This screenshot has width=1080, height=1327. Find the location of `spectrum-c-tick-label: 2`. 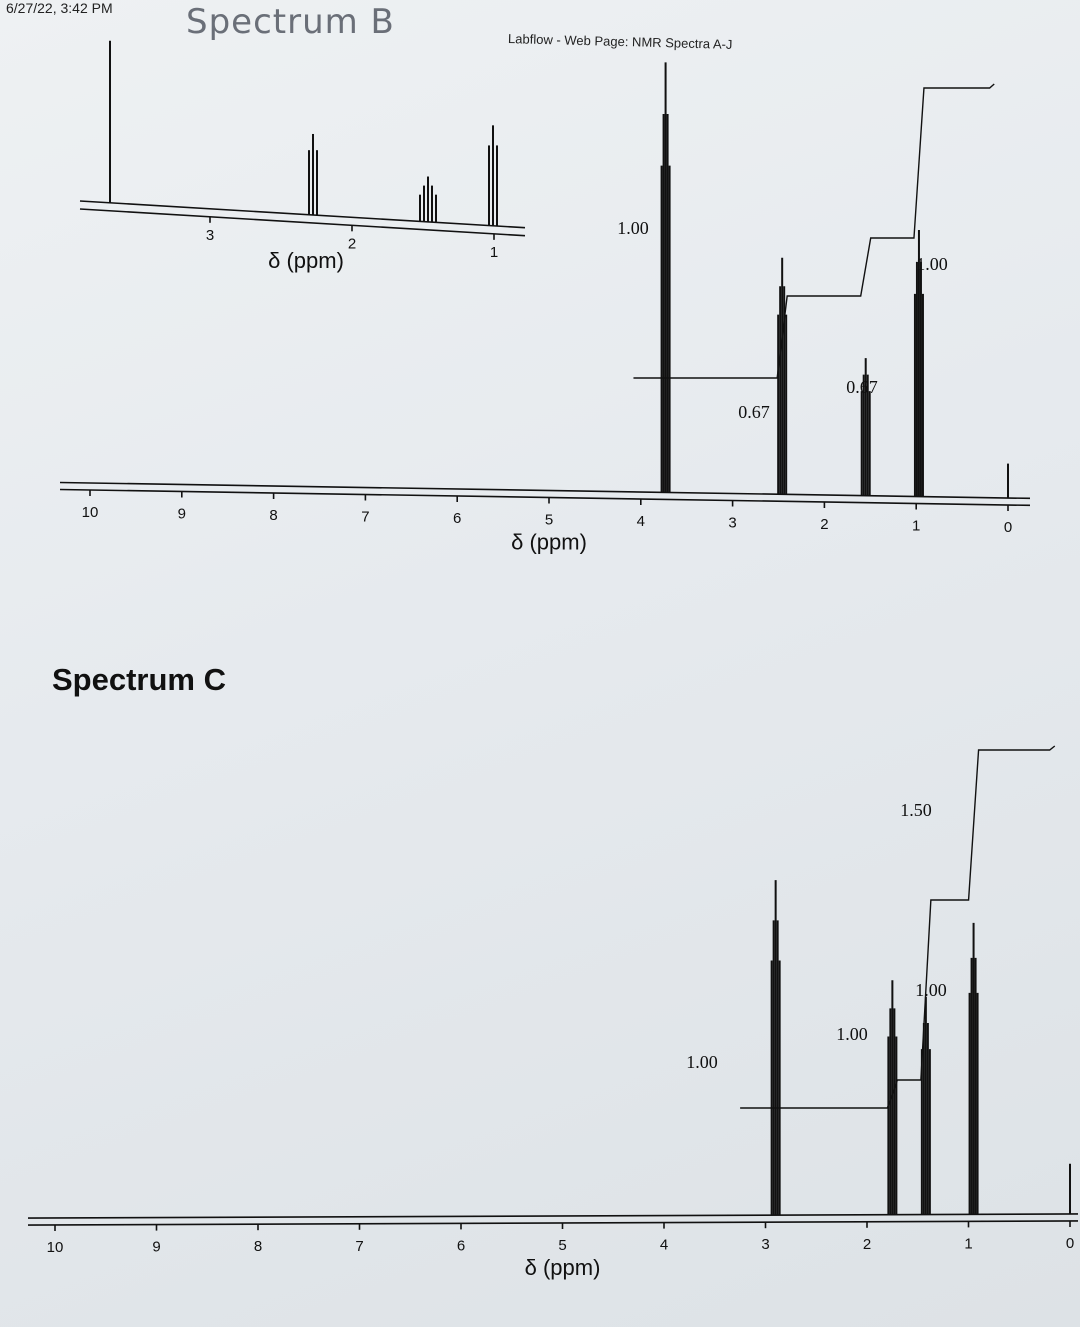

spectrum-c-tick-label: 2 is located at coordinates (867, 1244).